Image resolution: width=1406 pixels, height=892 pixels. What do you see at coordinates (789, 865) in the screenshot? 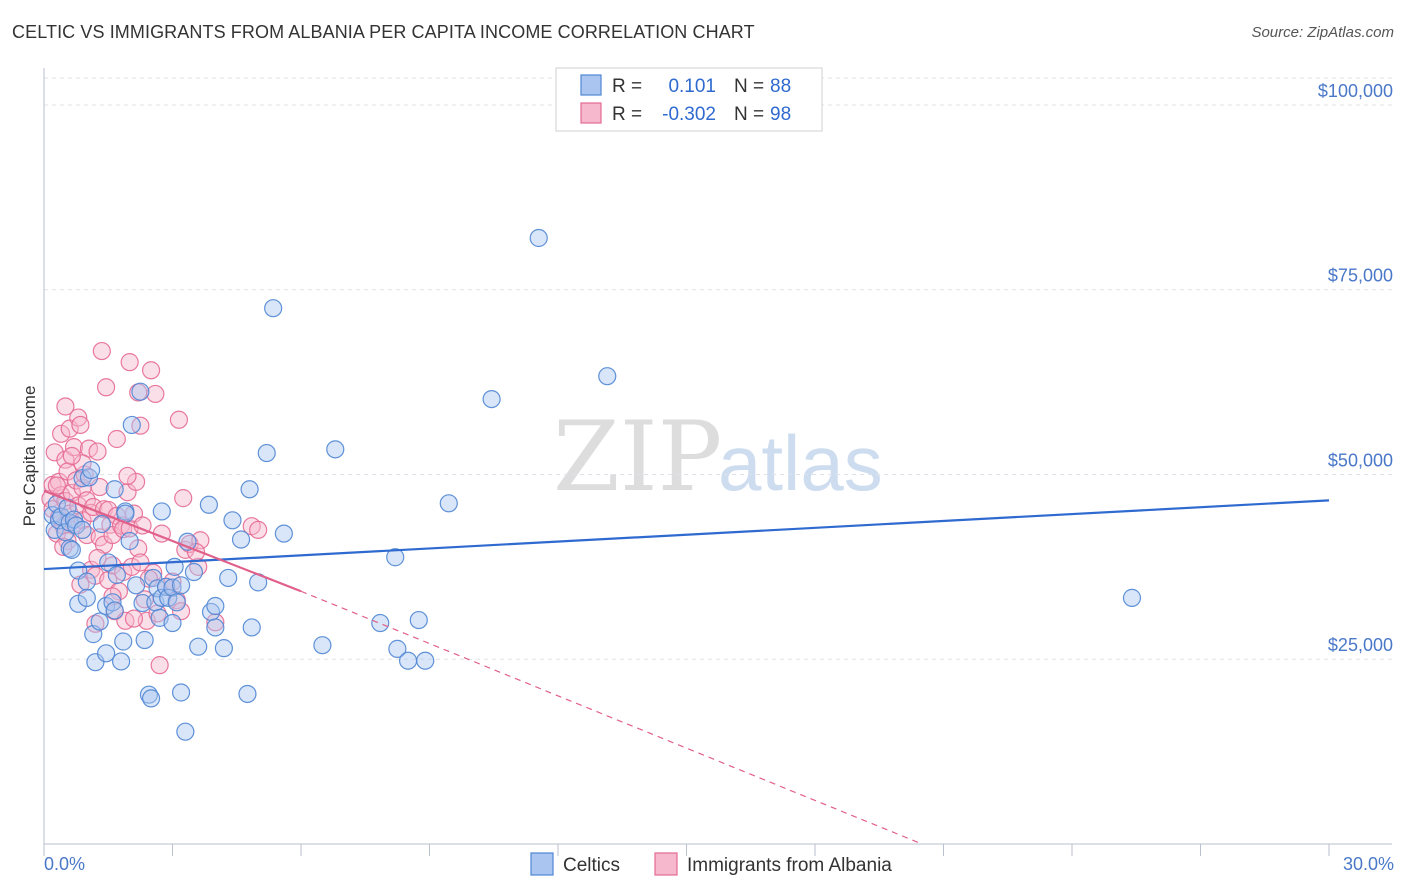
I see `bottom-legend-label-albania: Immigrants from Albania` at bounding box center [789, 865].